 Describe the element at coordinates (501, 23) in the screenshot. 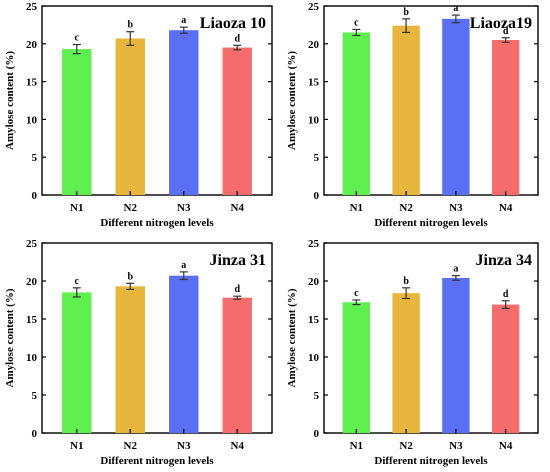

I see `panel-title: Liaoza19` at that location.